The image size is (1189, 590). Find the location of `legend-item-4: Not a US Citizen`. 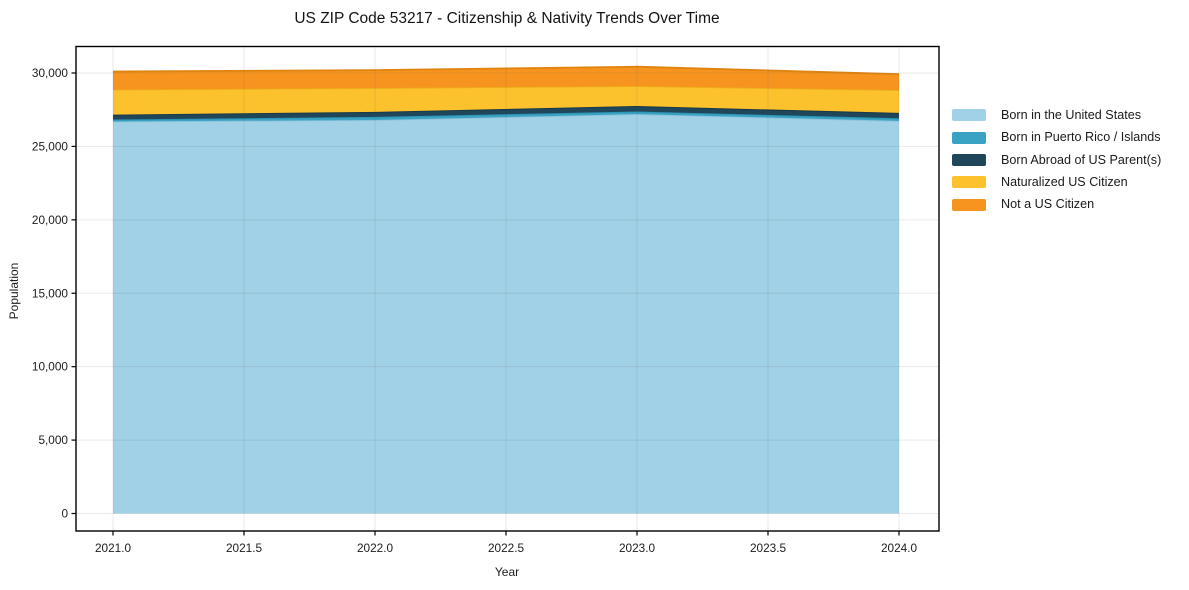

legend-item-4: Not a US Citizen is located at coordinates (1056, 205).